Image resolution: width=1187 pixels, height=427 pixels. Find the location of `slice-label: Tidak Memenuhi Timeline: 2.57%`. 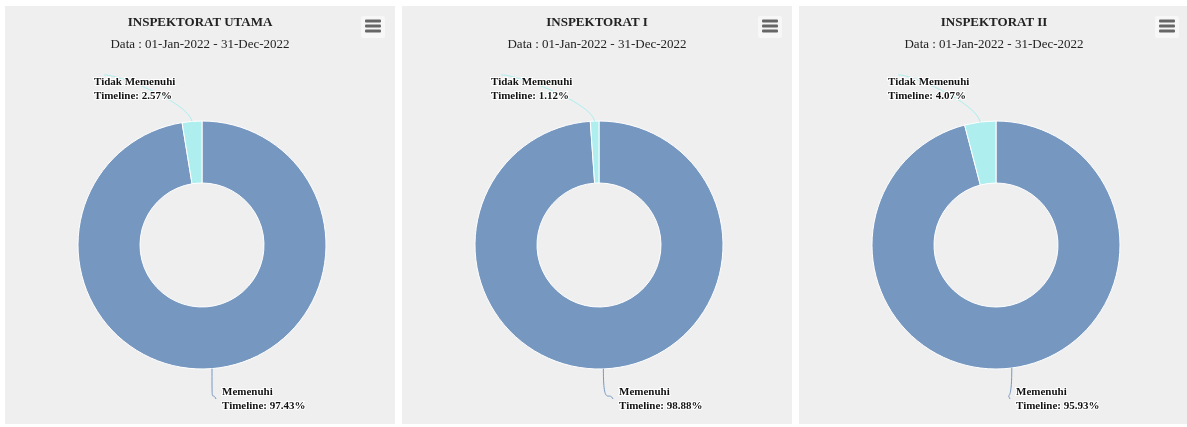

slice-label: Tidak Memenuhi Timeline: 2.57% is located at coordinates (135, 88).